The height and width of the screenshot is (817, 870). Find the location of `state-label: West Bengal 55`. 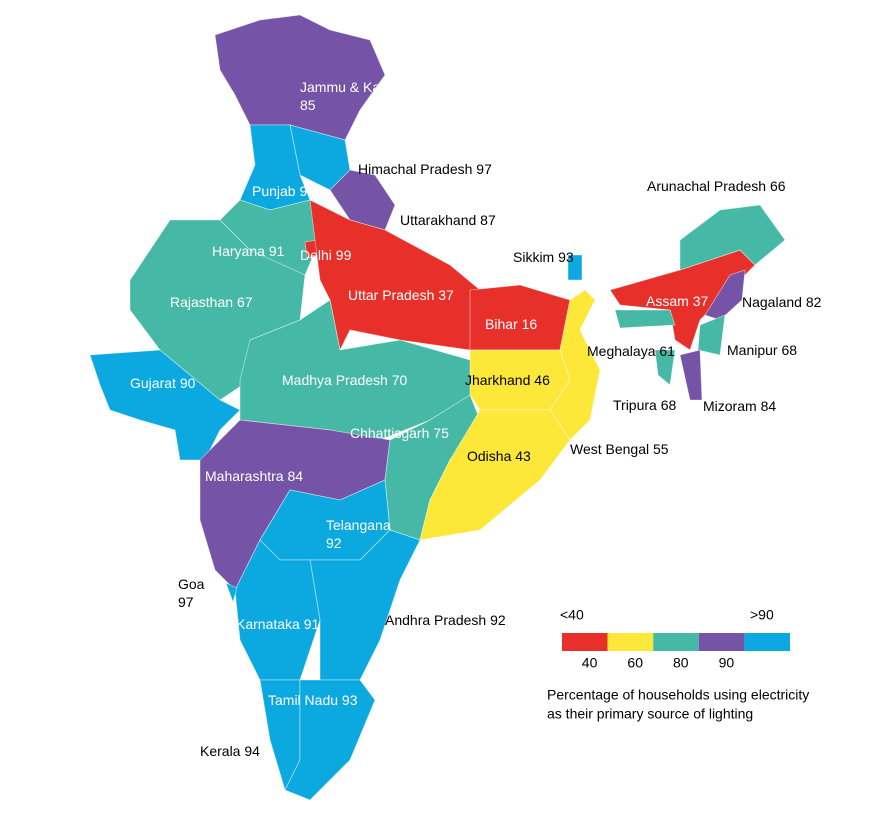

state-label: West Bengal 55 is located at coordinates (619, 449).